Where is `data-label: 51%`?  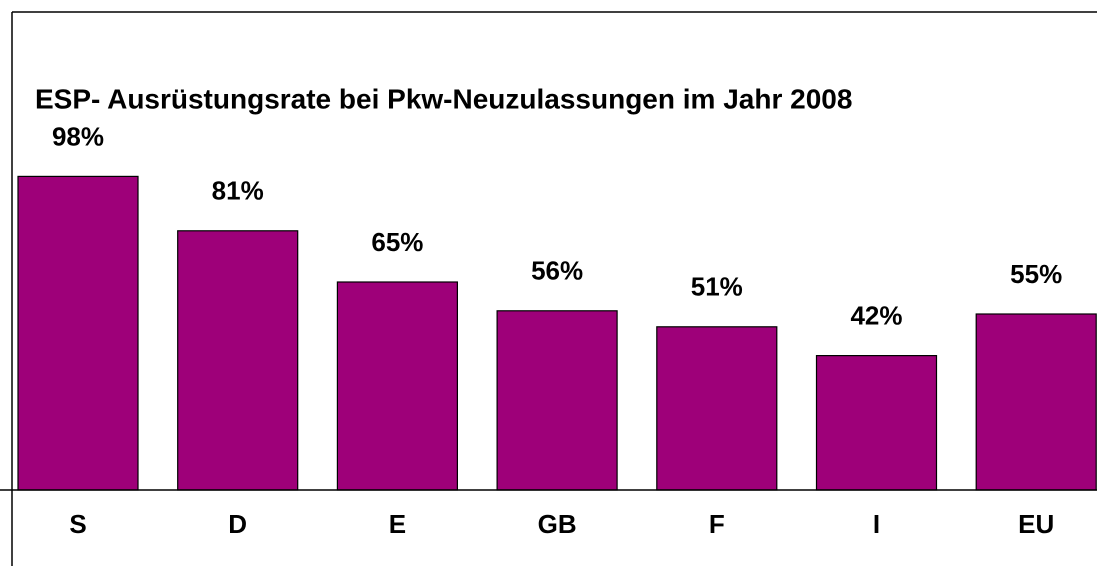 data-label: 51% is located at coordinates (717, 287).